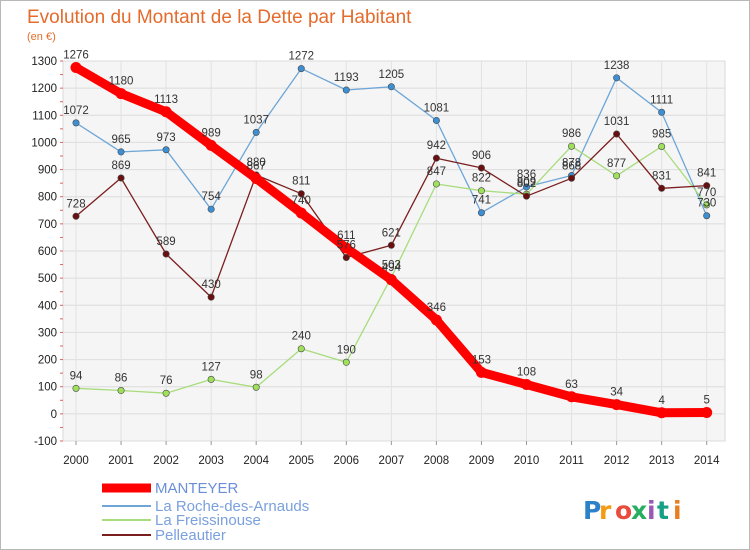 Image resolution: width=750 pixels, height=550 pixels. What do you see at coordinates (526, 184) in the screenshot?
I see `data-label: 802` at bounding box center [526, 184].